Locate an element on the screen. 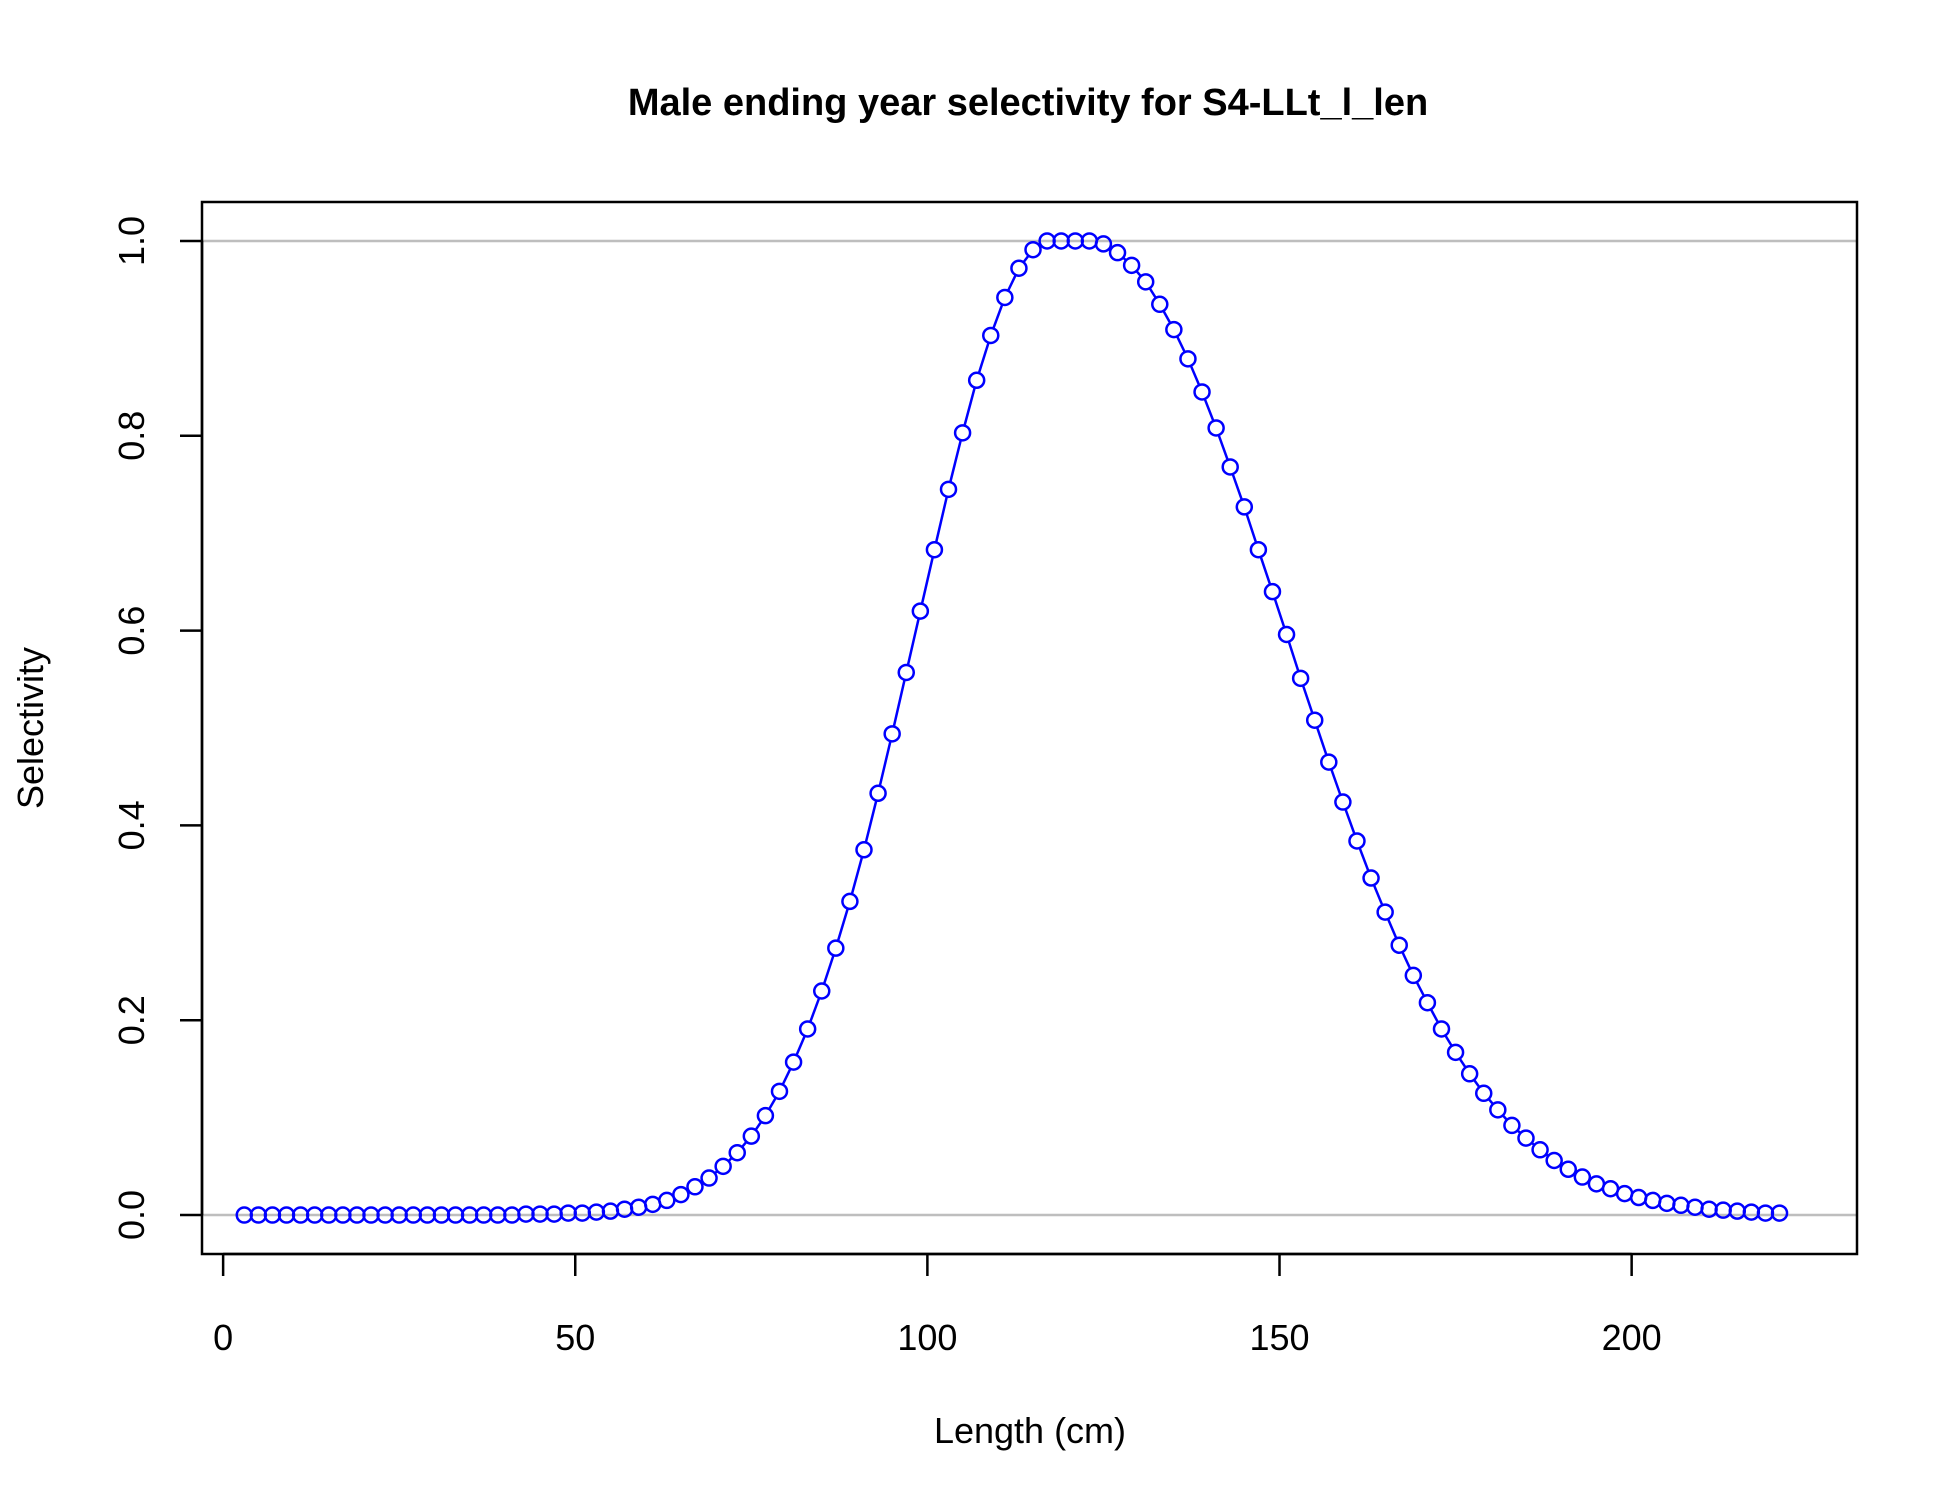 This screenshot has height=1500, width=1950. x-tick-label-200: 200 is located at coordinates (1632, 1337).